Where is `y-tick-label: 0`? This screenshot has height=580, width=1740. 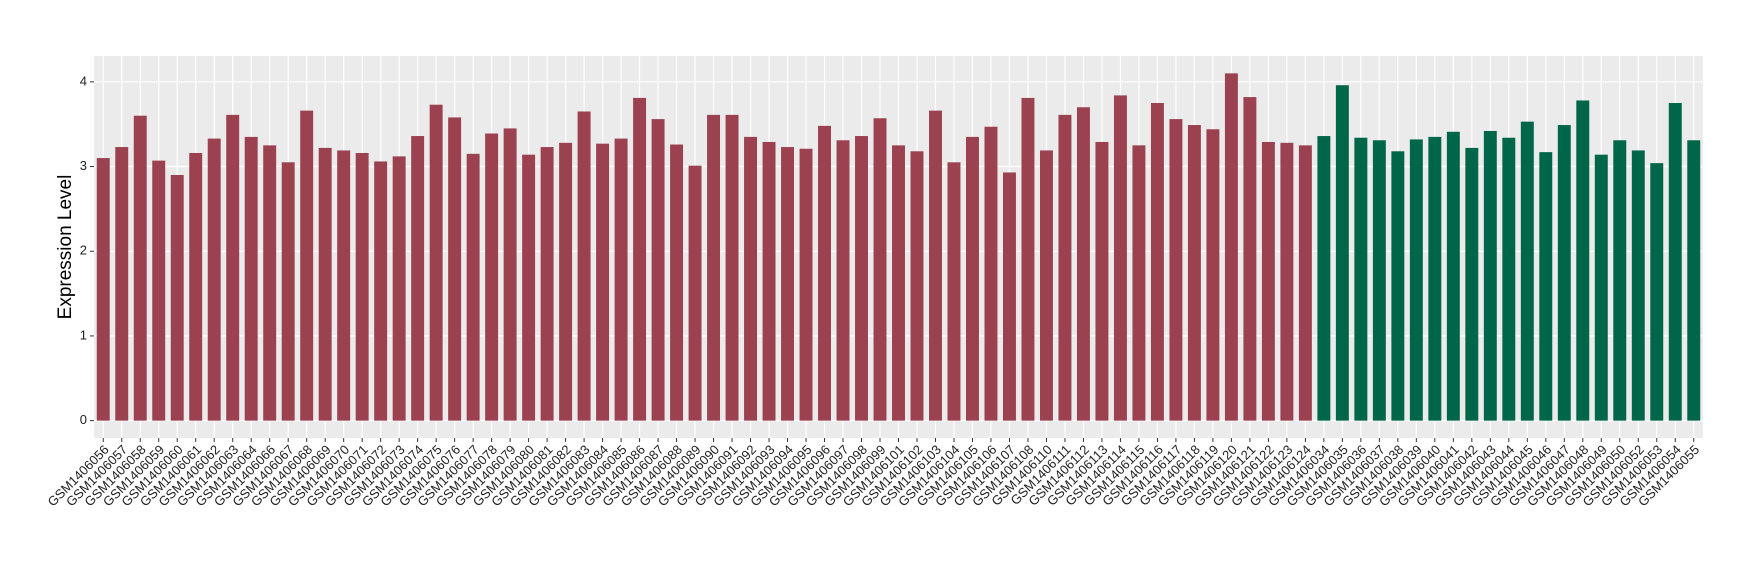
y-tick-label: 0 is located at coordinates (83, 419).